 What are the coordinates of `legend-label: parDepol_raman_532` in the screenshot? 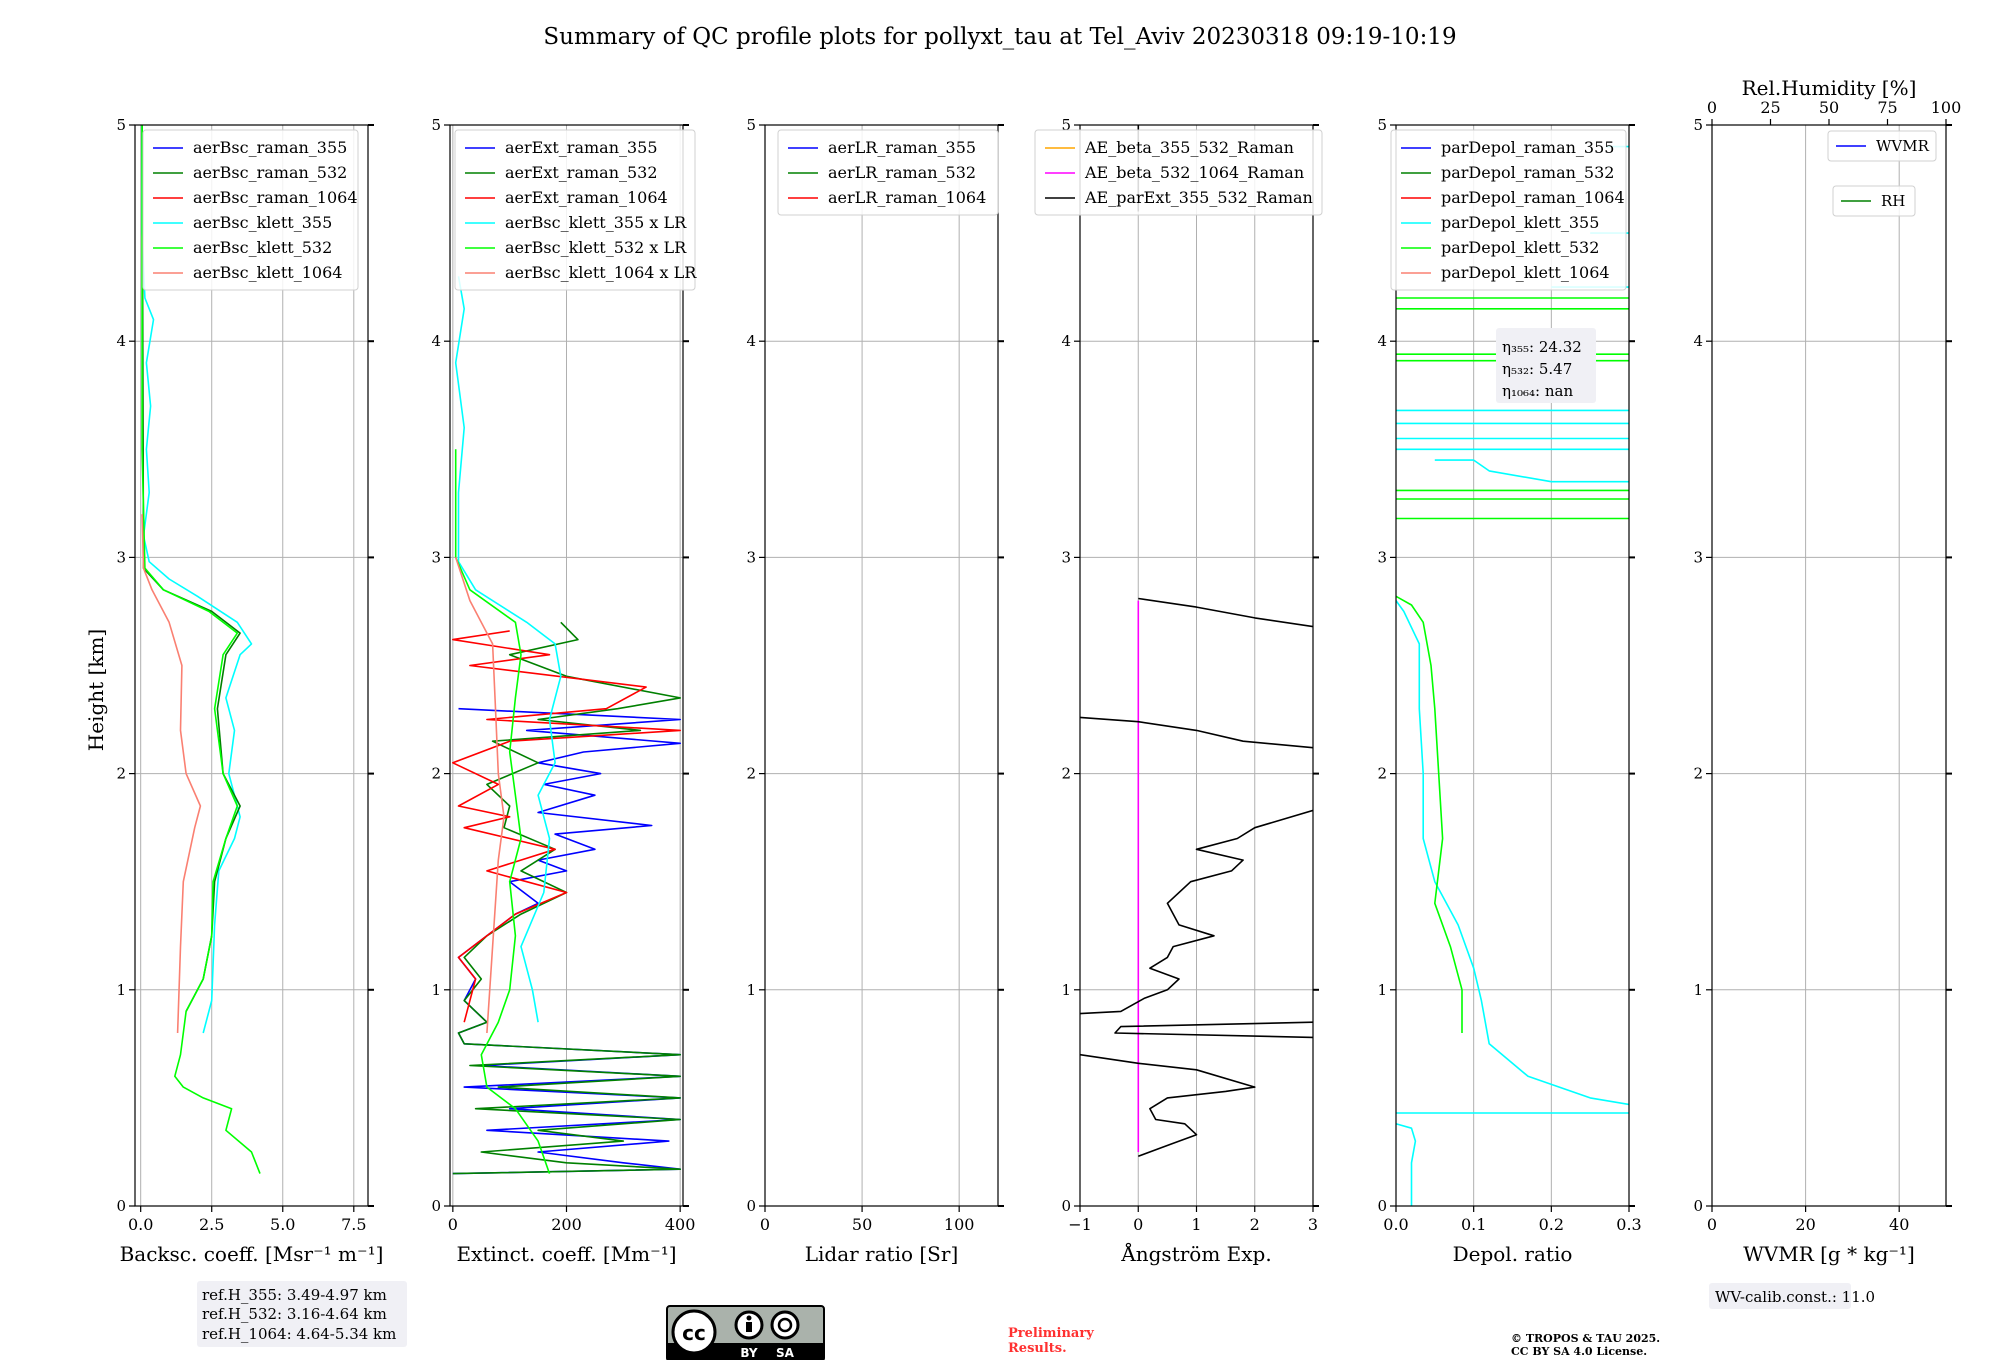 It's located at (1527, 172).